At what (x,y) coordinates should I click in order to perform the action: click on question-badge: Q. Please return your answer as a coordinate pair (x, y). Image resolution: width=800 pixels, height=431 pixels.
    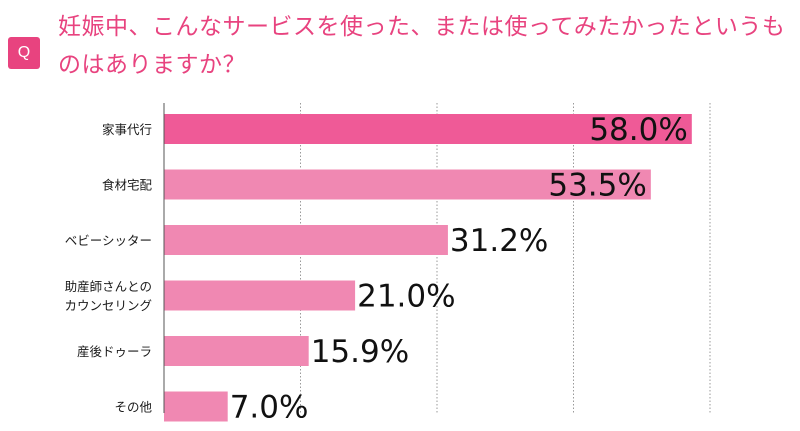
    Looking at the image, I should click on (24, 53).